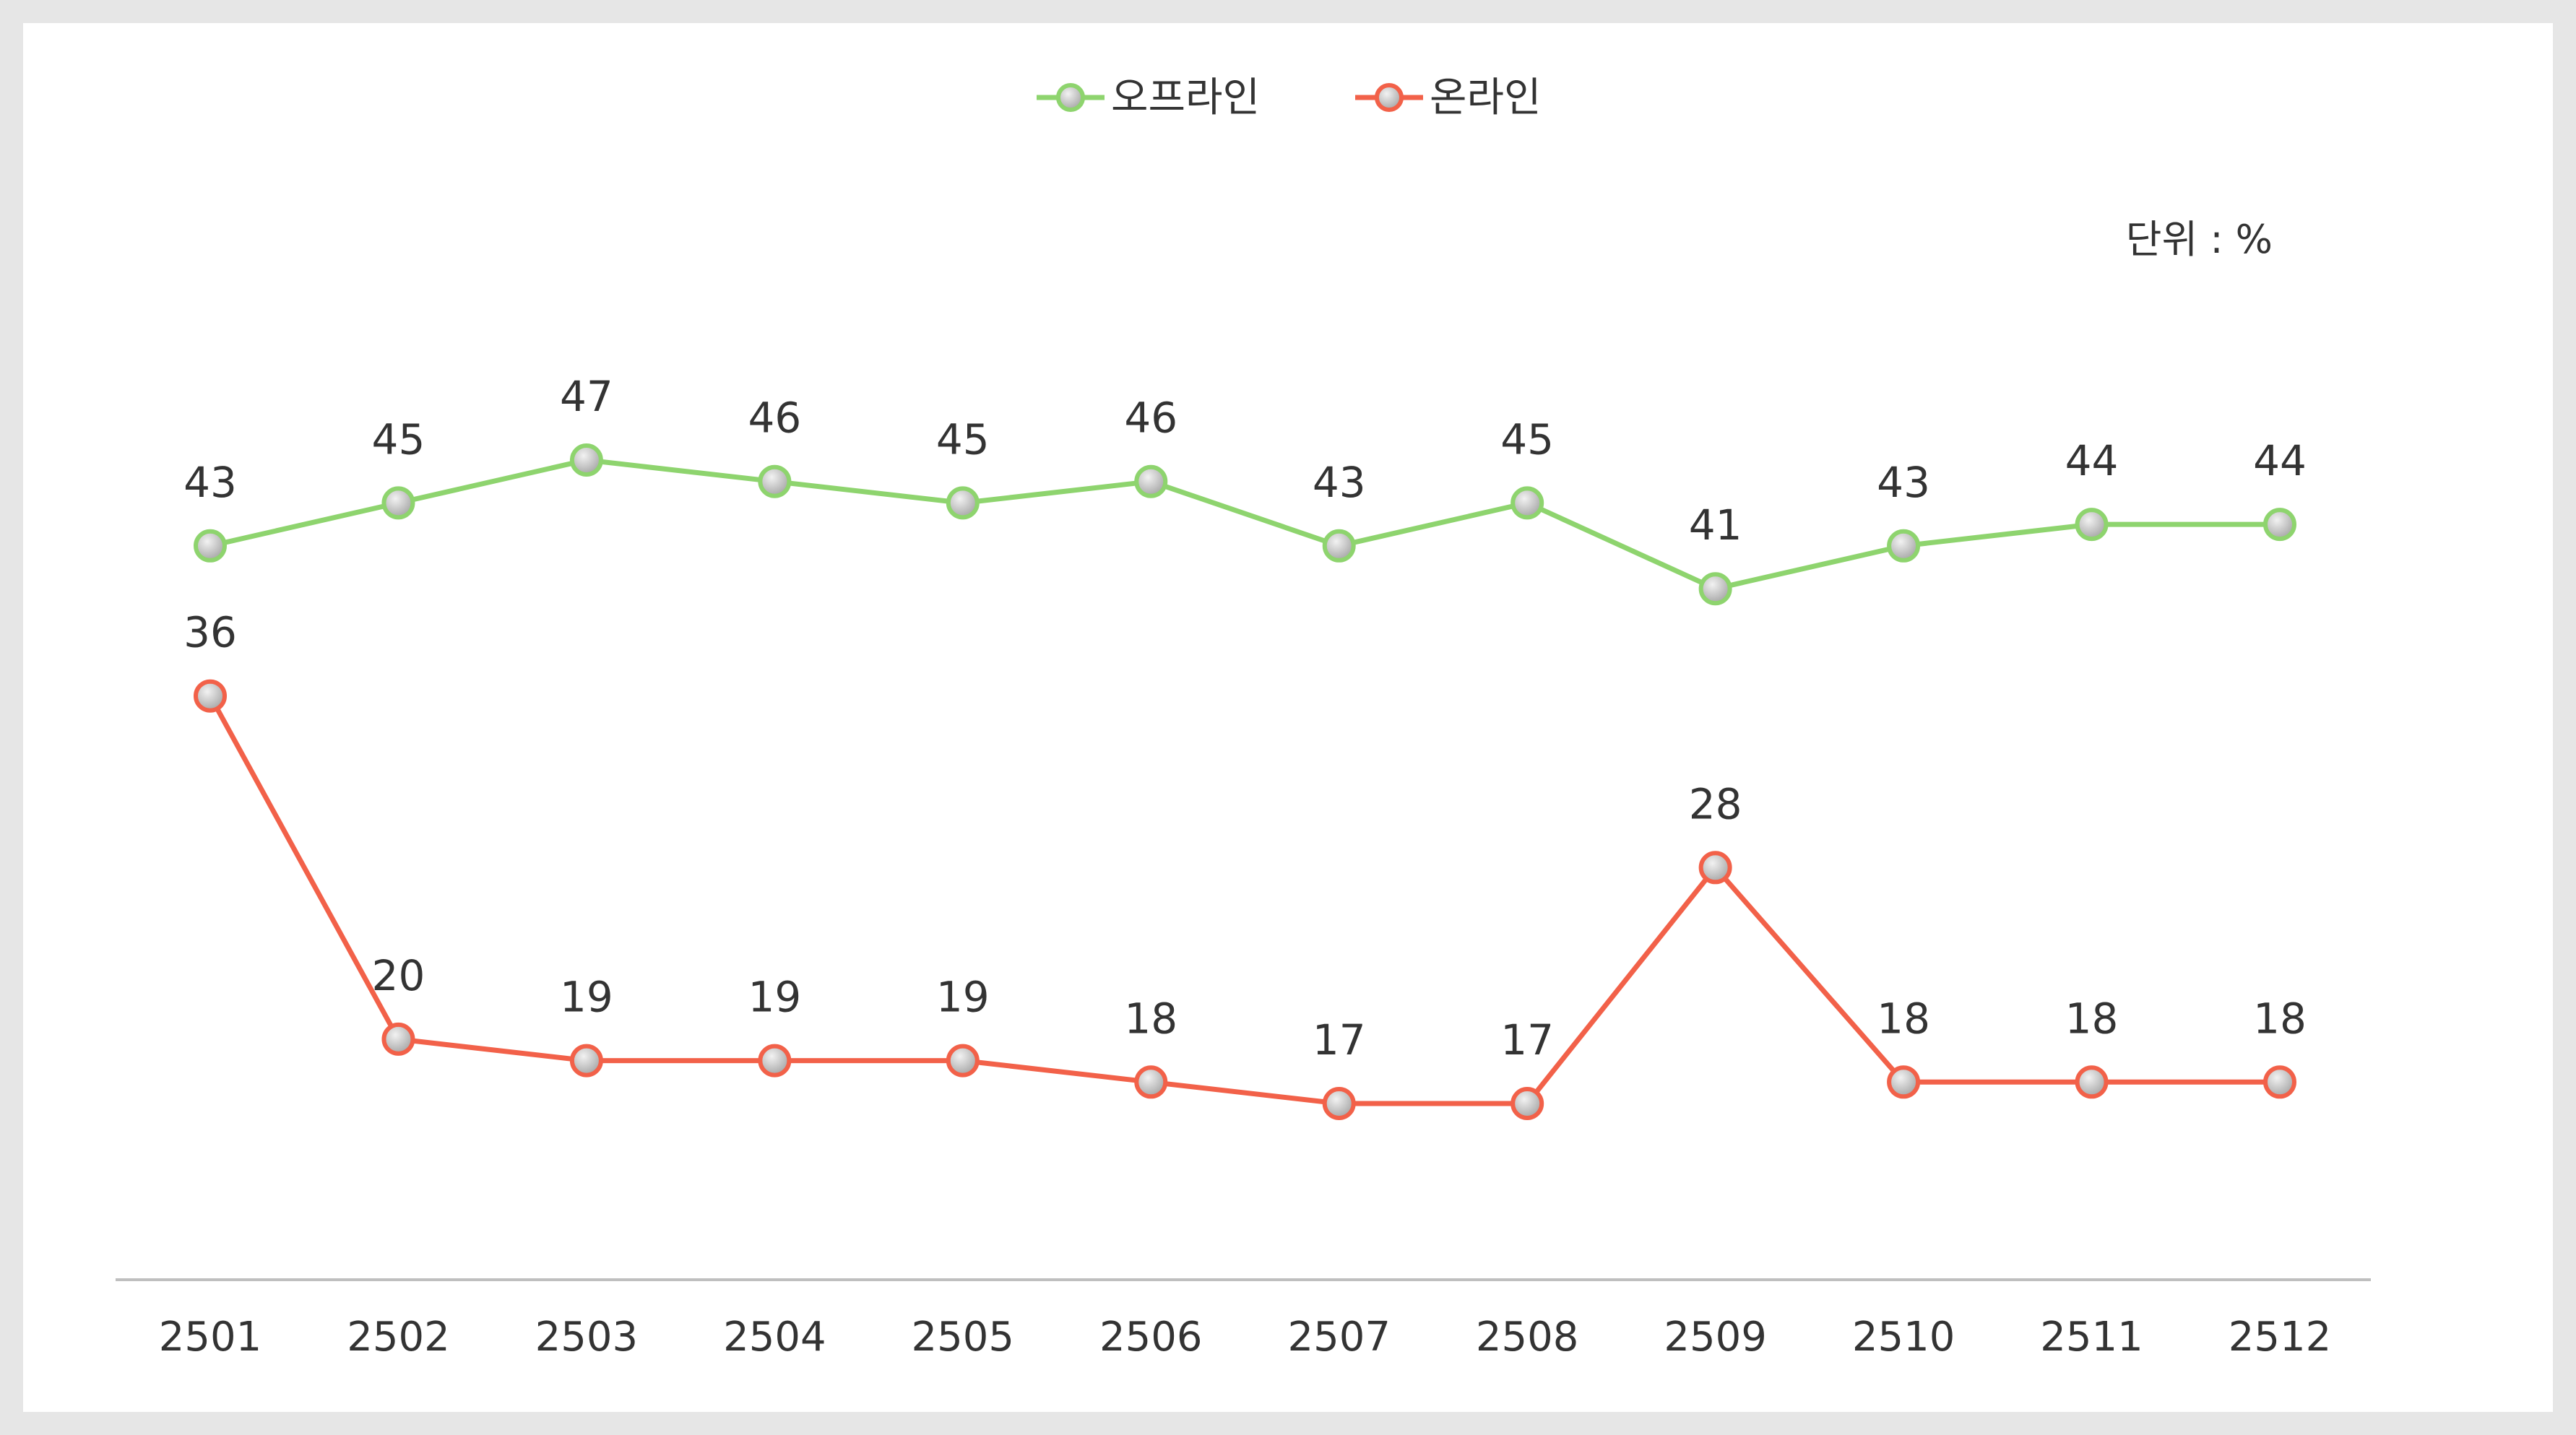 This screenshot has width=2576, height=1435. Describe the element at coordinates (211, 1337) in the screenshot. I see `x-tick-label-2501: 2501` at that location.